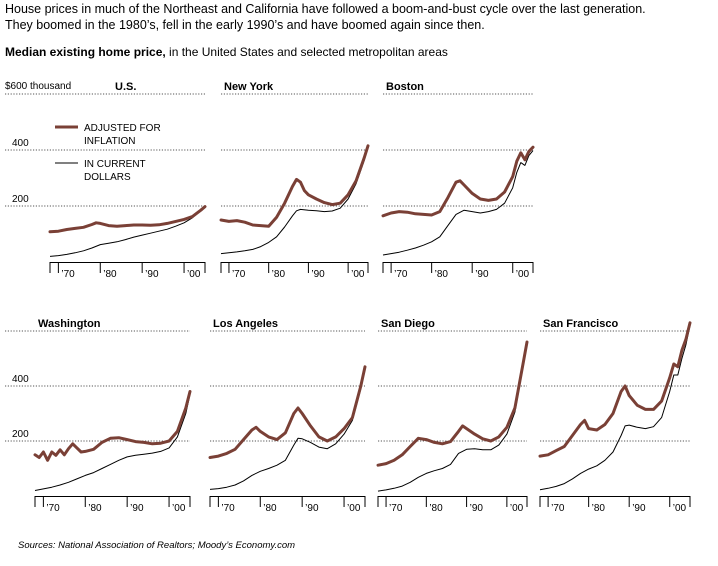  What do you see at coordinates (95, 508) in the screenshot?
I see `panel-3-x-tick-label-1980: ’80` at bounding box center [95, 508].